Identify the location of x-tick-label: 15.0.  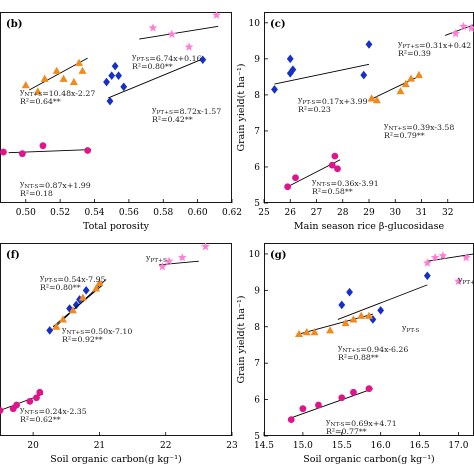
(303, 446).